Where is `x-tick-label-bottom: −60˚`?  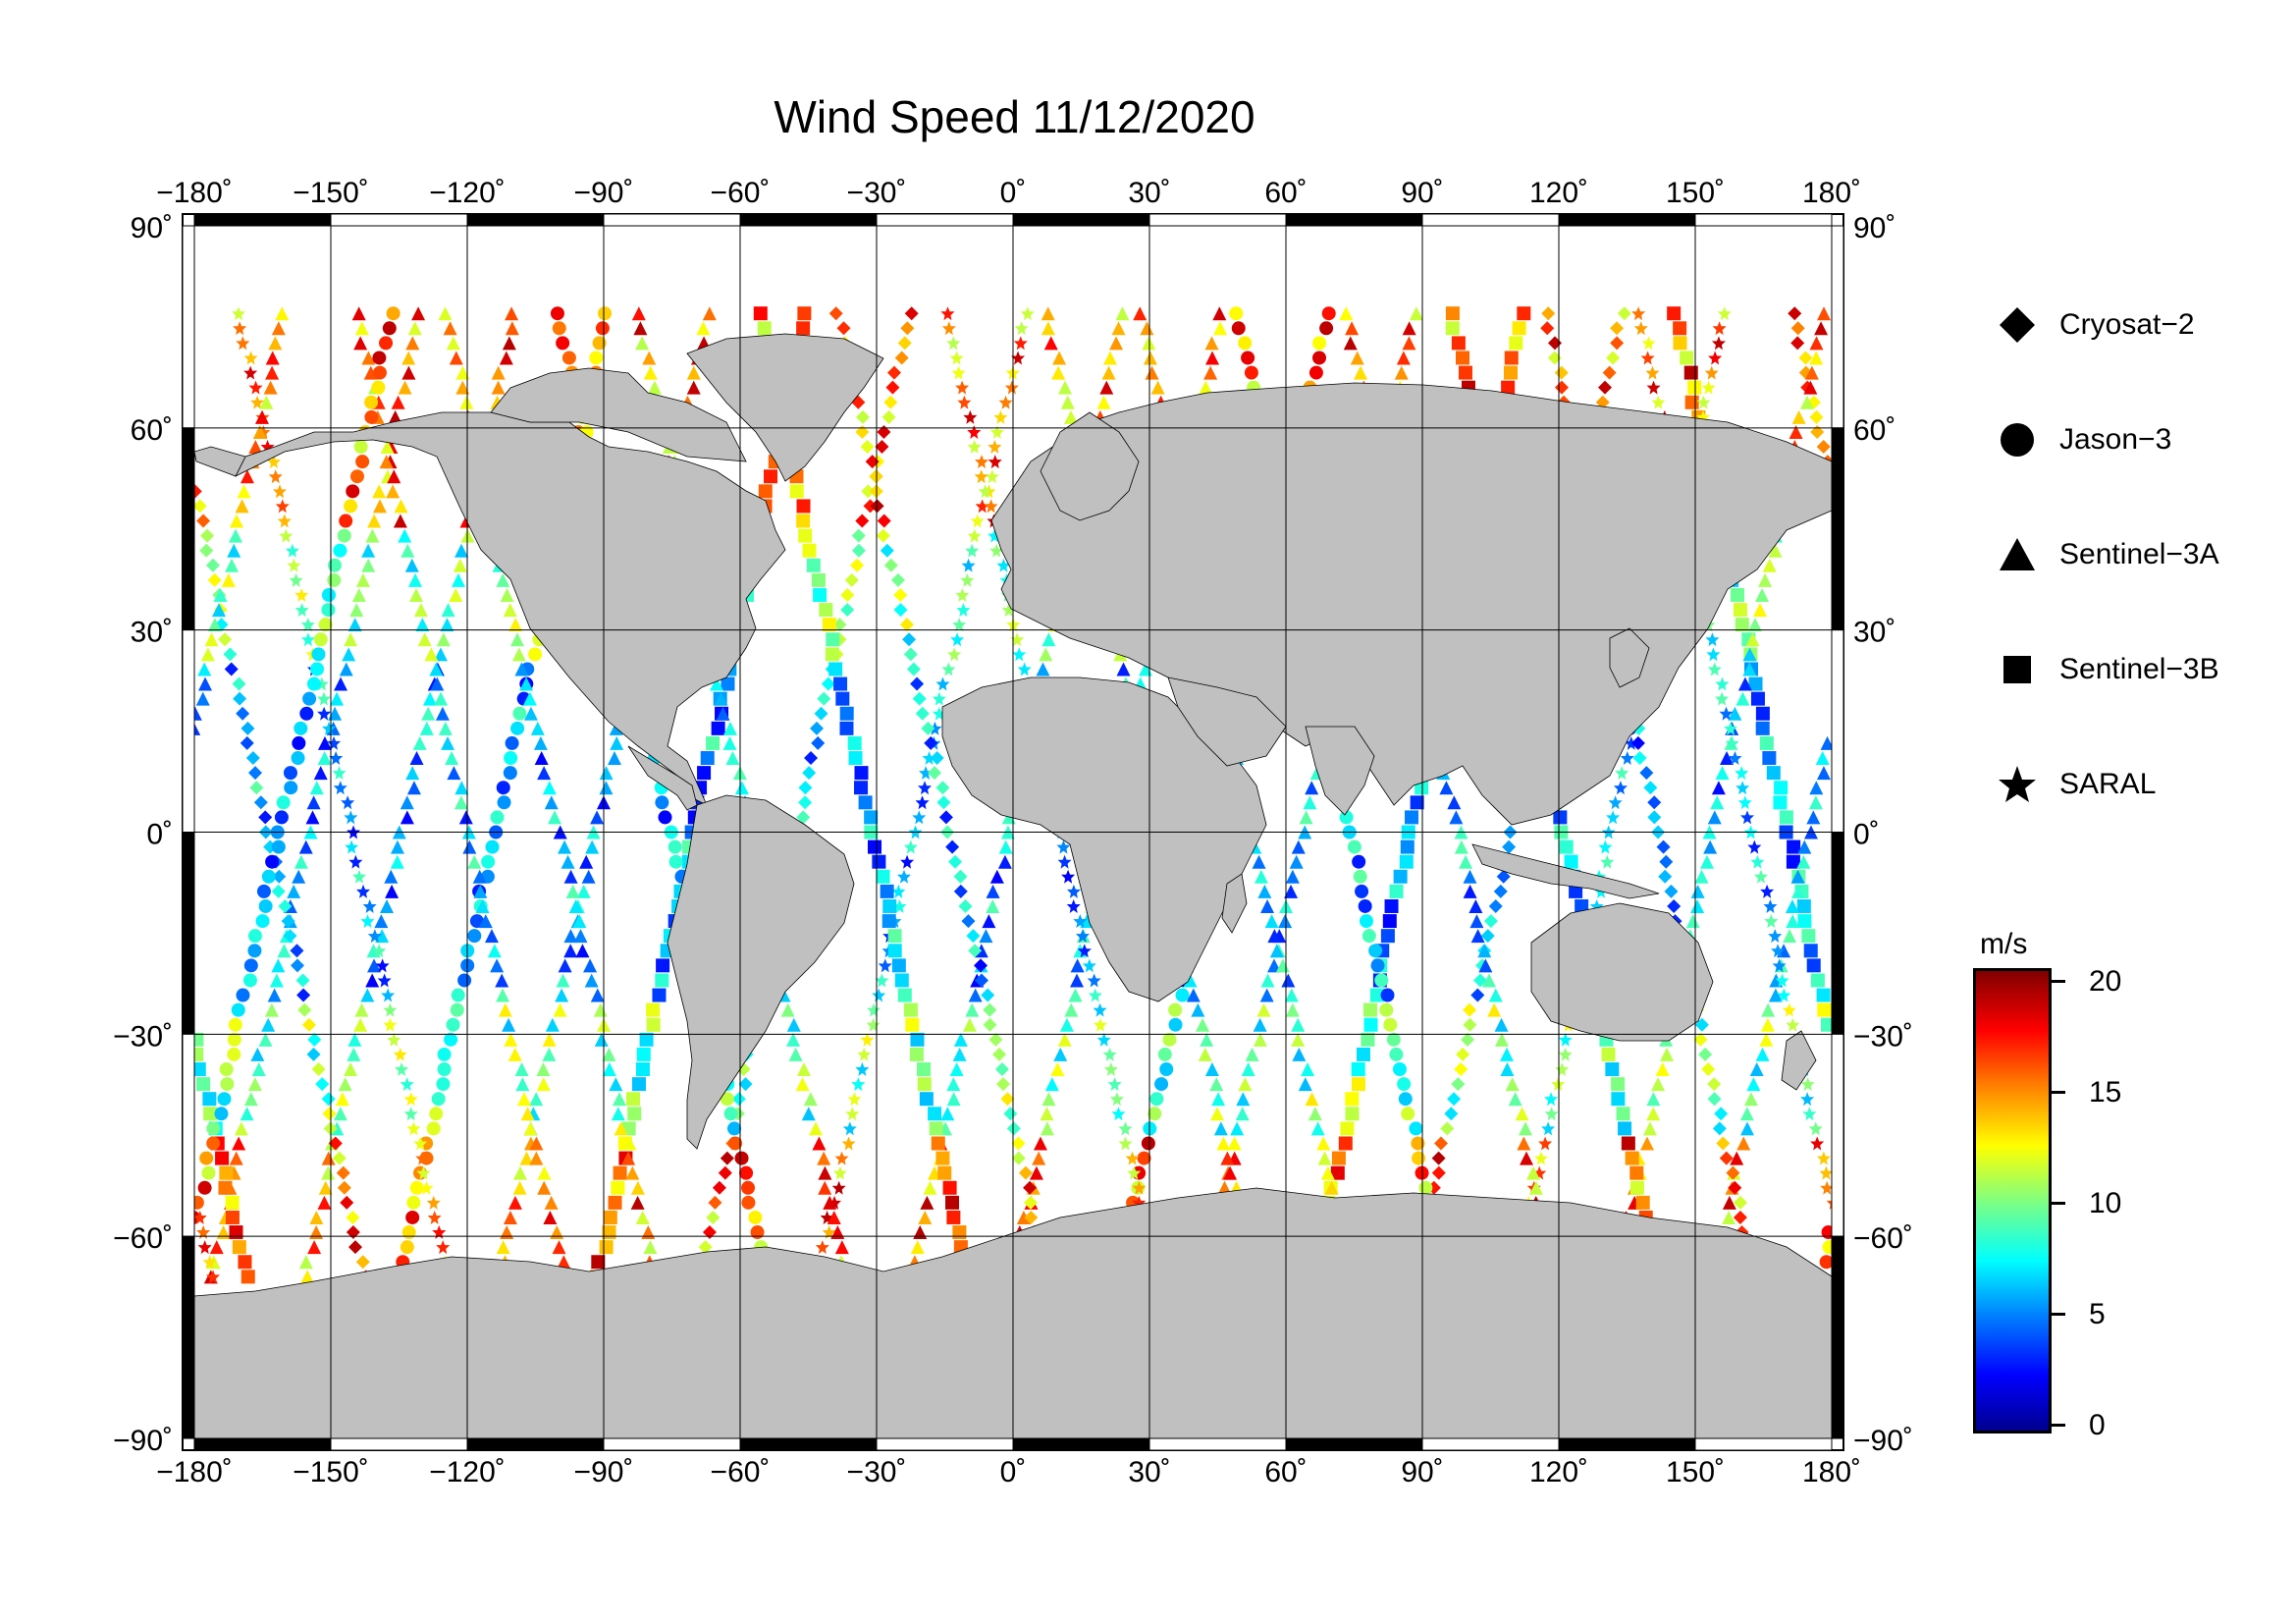
x-tick-label-bottom: −60˚ is located at coordinates (741, 1472).